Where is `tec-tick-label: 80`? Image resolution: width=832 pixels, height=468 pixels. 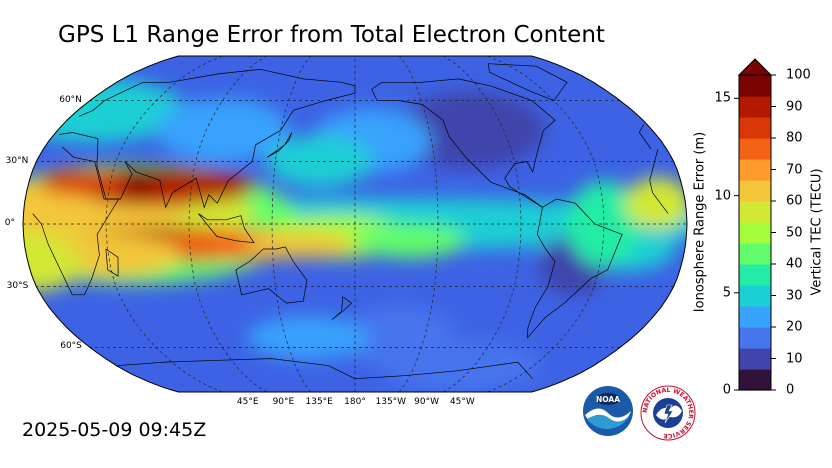
tec-tick-label: 80 is located at coordinates (794, 138).